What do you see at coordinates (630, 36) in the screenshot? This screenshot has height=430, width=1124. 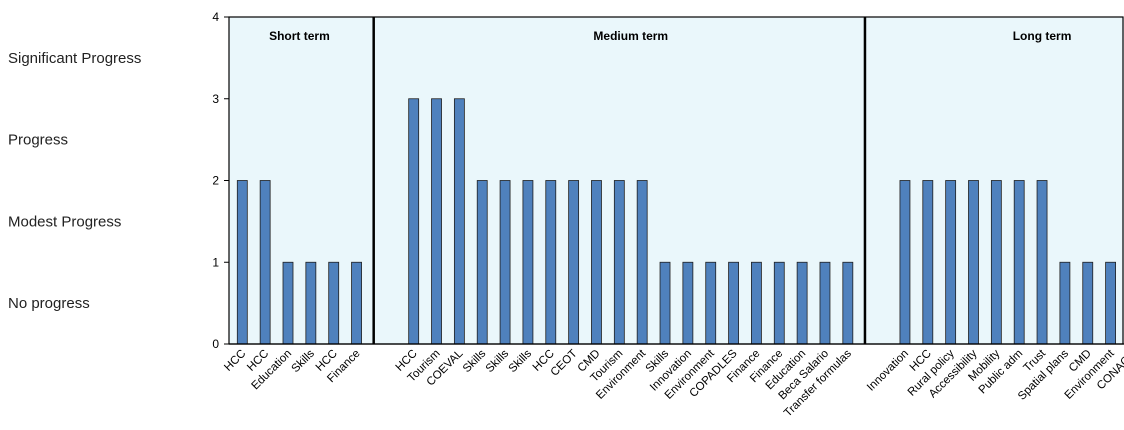 I see `group-title: Medium term` at bounding box center [630, 36].